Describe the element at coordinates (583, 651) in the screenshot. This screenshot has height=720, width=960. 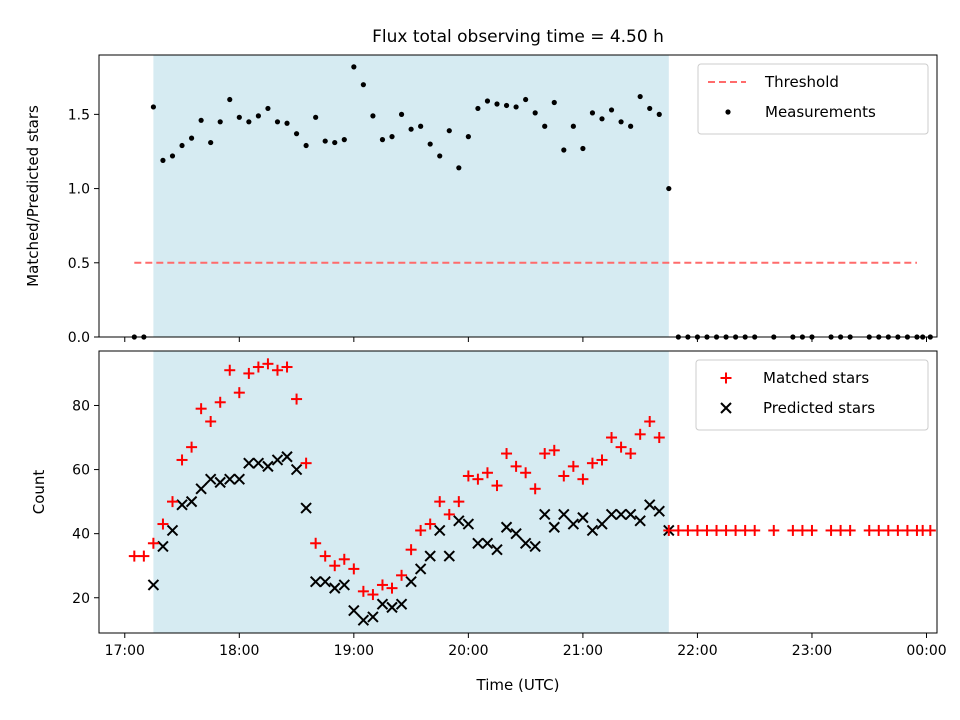
I see `x-tick-label: 21:00` at that location.